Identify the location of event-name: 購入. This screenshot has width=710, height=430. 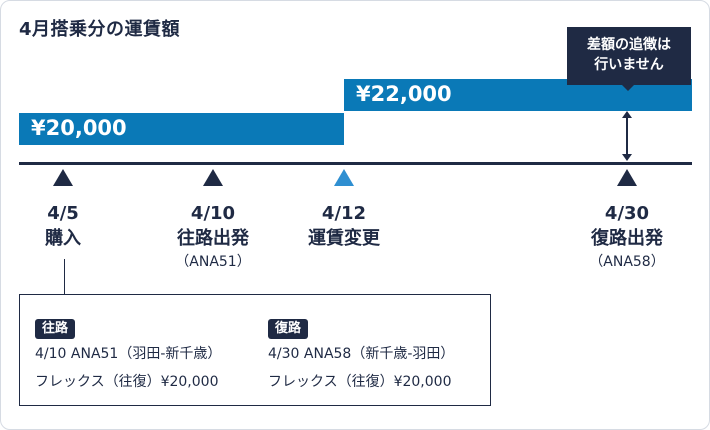
(63, 238).